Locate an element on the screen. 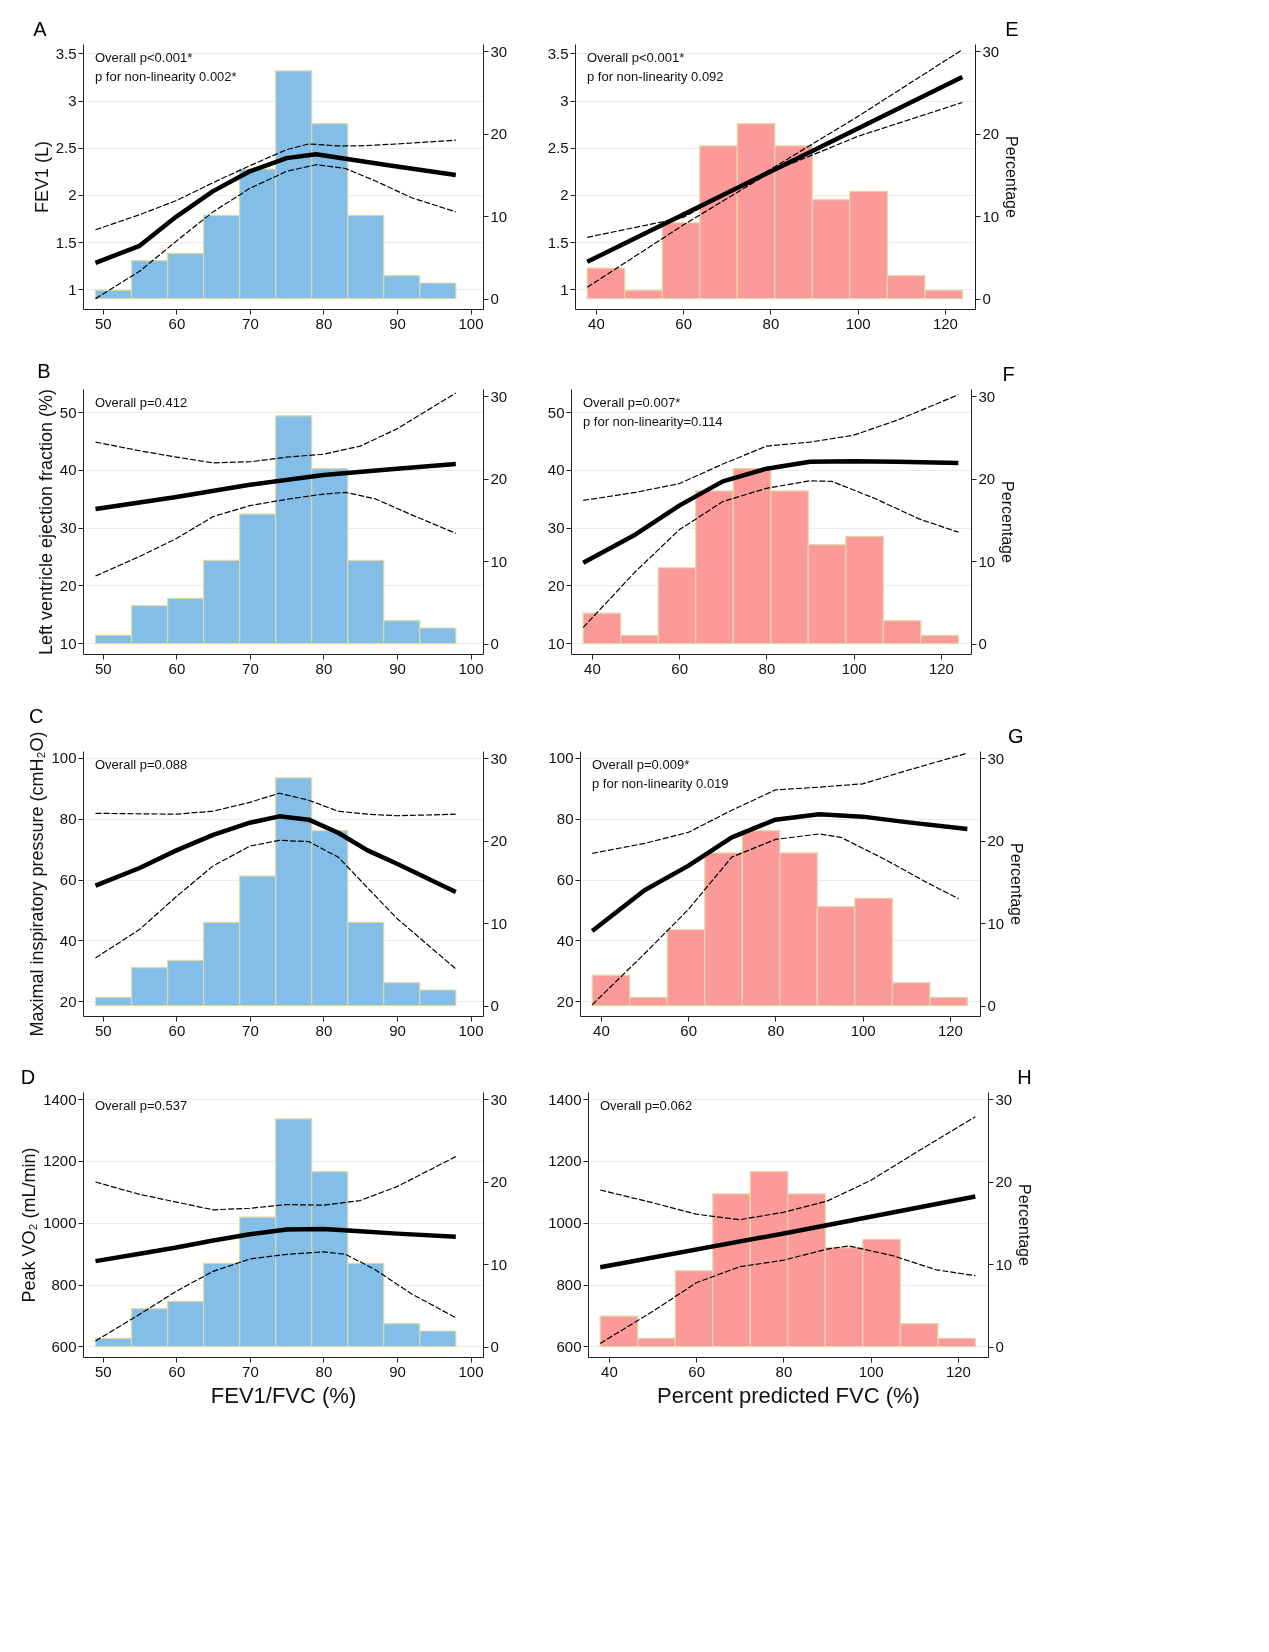  x-tick-label: 50 is located at coordinates (103, 1371).